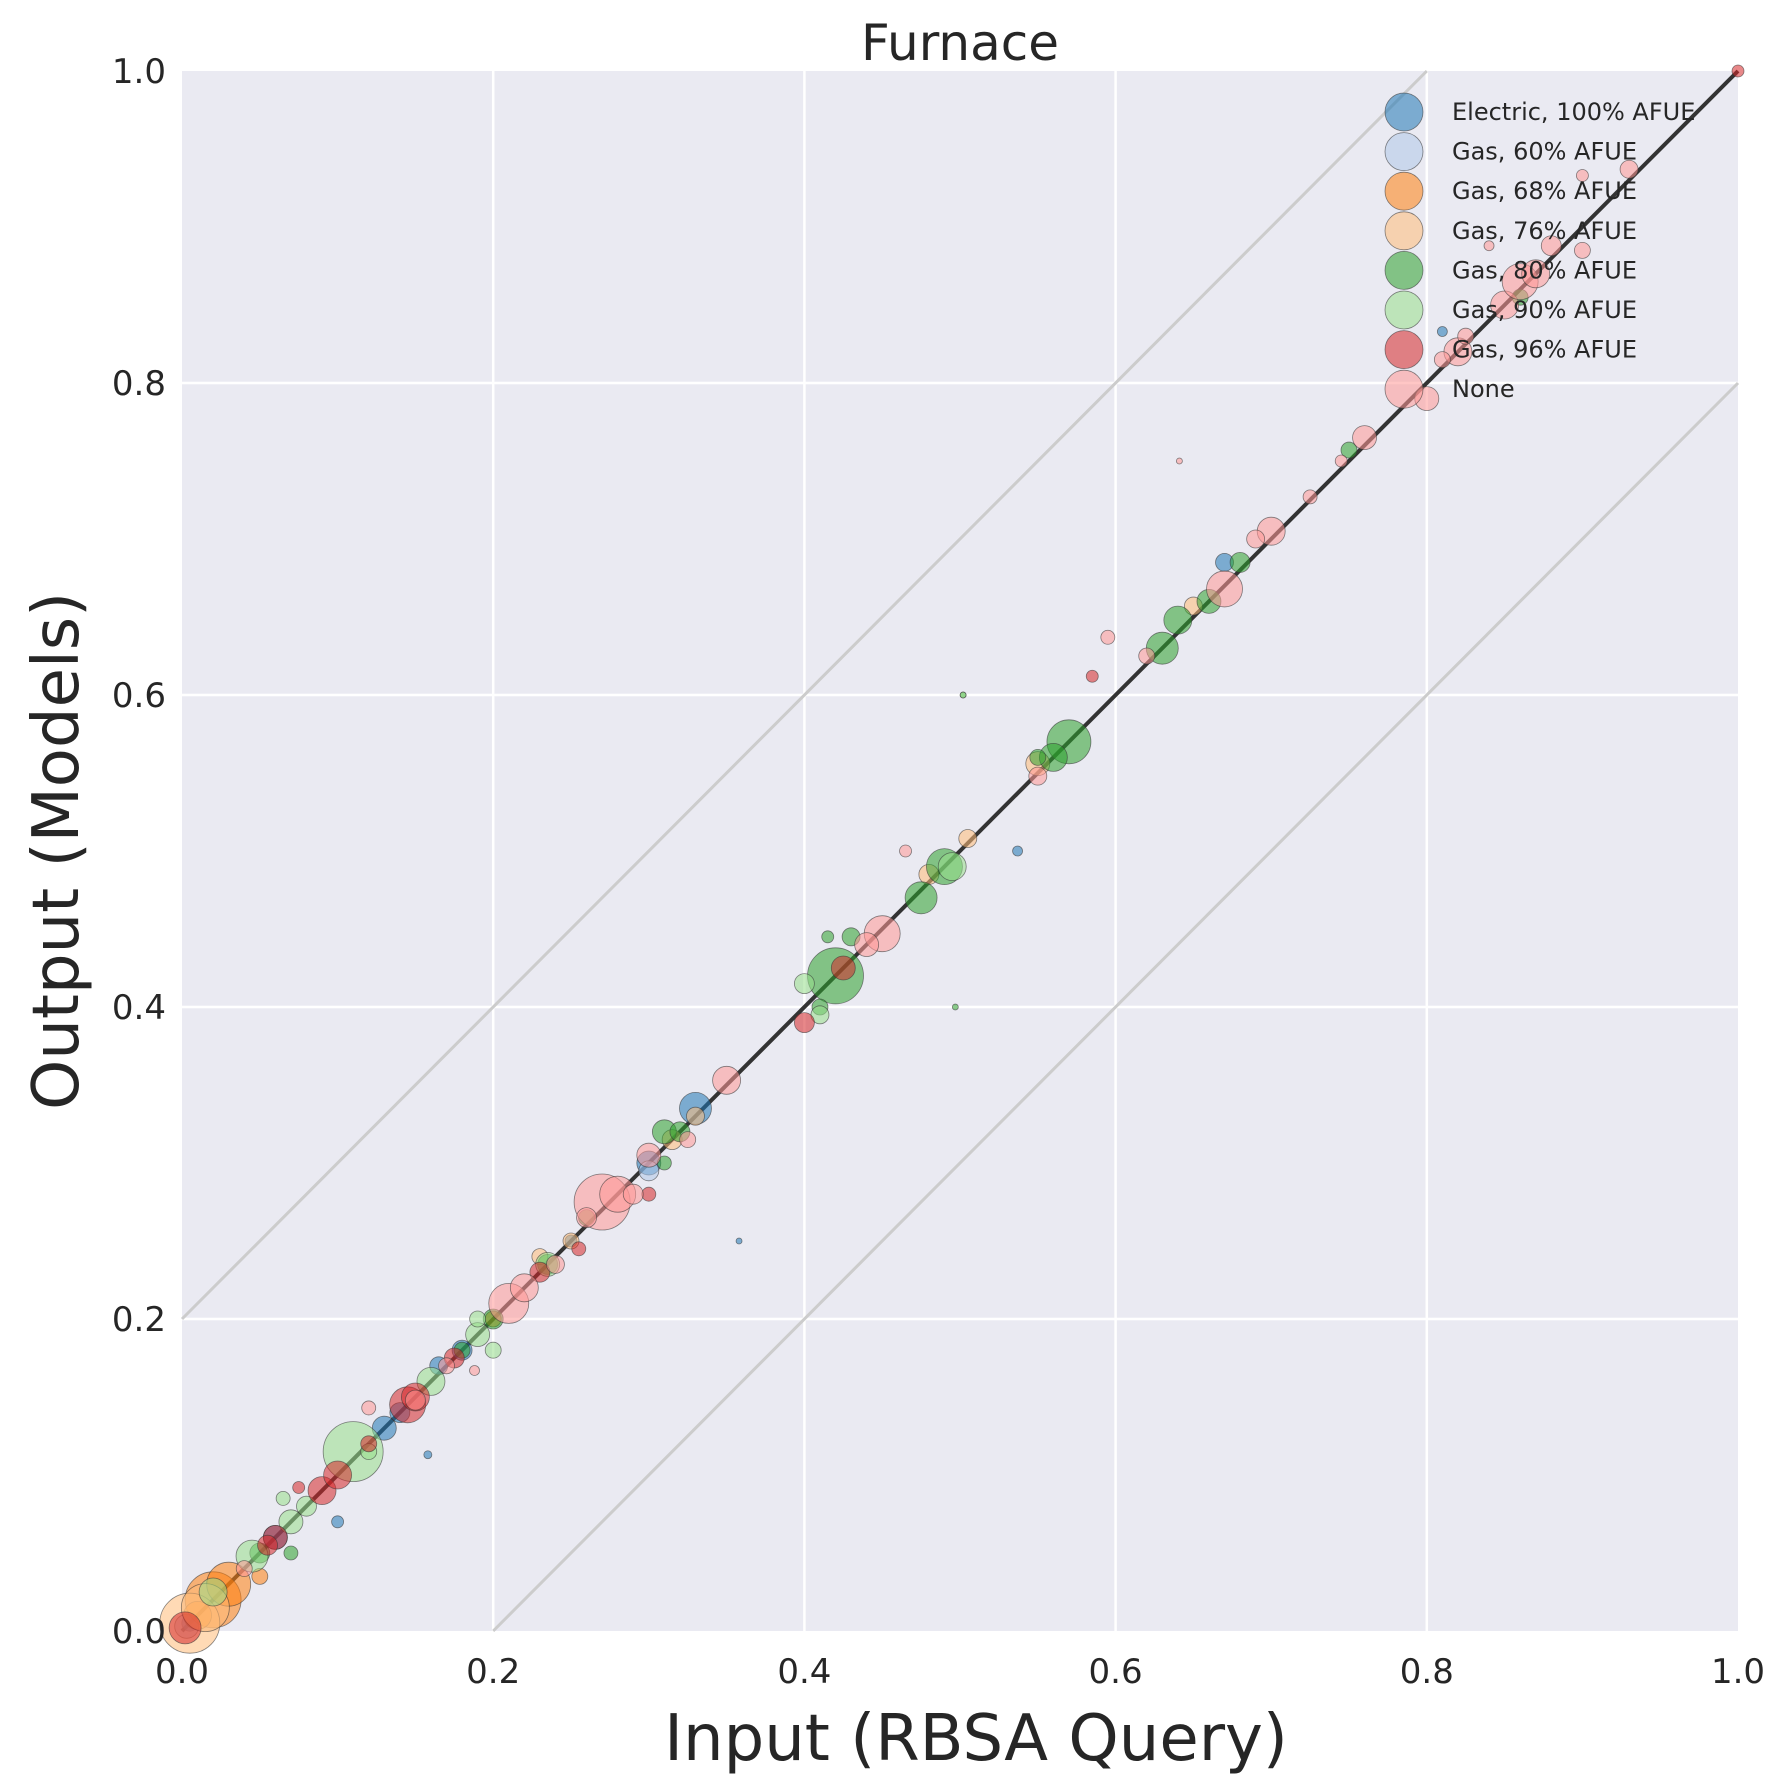 This screenshot has width=1780, height=1785. I want to click on legend-label: Gas, 90% AFUE, so click(1544, 310).